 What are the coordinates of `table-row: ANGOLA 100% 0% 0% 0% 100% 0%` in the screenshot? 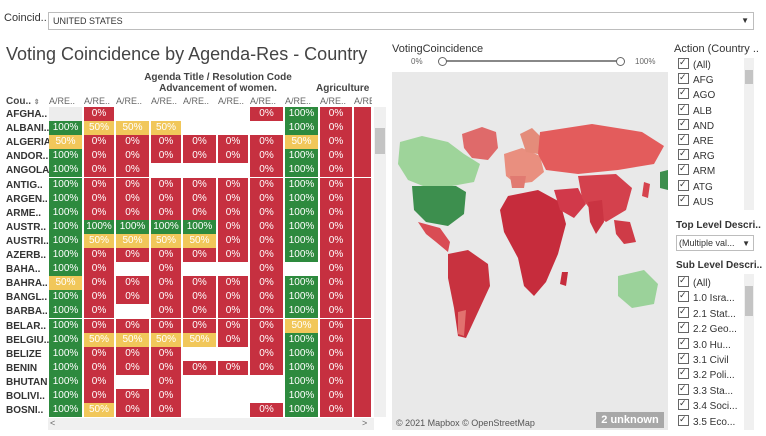 It's located at (186, 170).